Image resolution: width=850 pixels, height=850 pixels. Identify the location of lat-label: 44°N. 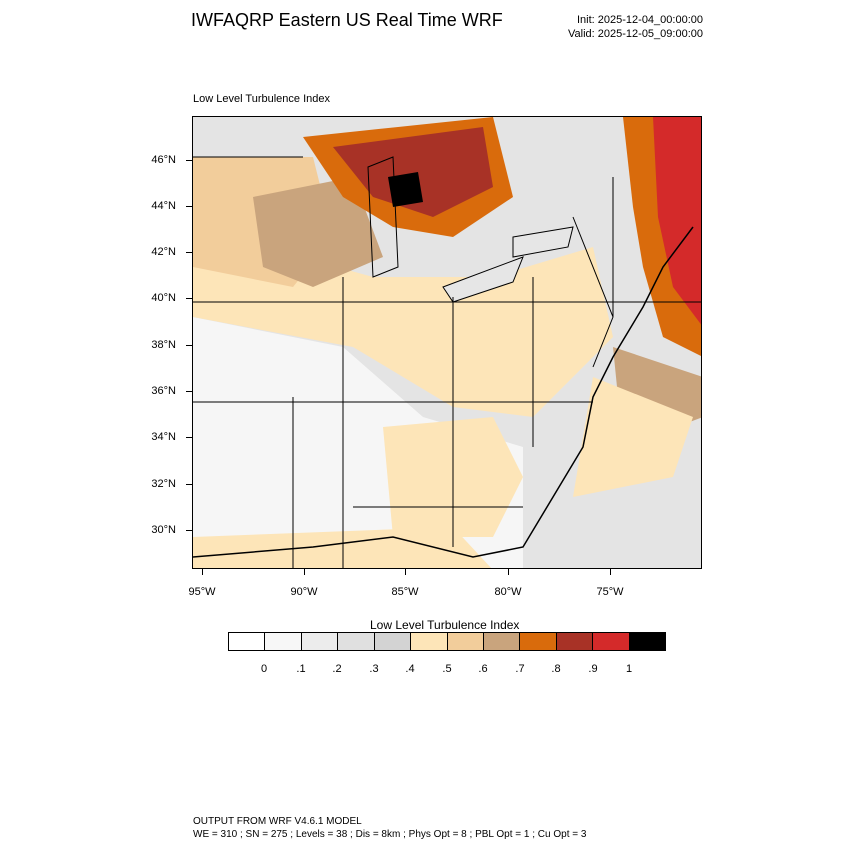
(163, 206).